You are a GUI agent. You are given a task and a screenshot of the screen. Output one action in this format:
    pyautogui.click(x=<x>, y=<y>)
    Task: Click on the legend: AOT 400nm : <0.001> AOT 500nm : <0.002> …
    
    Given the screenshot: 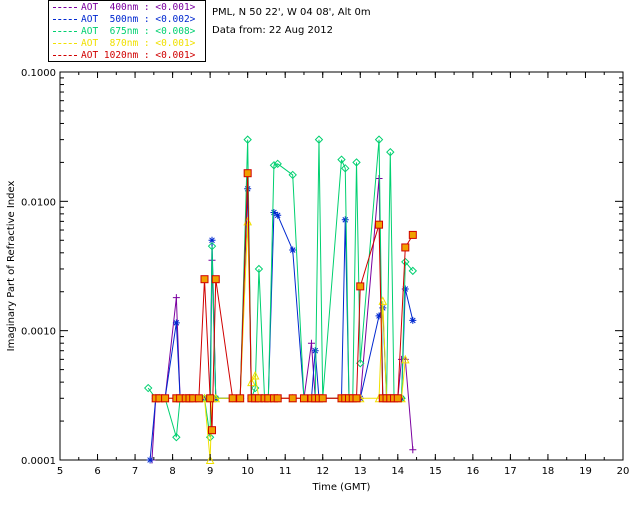 What is the action you would take?
    pyautogui.click(x=127, y=31)
    